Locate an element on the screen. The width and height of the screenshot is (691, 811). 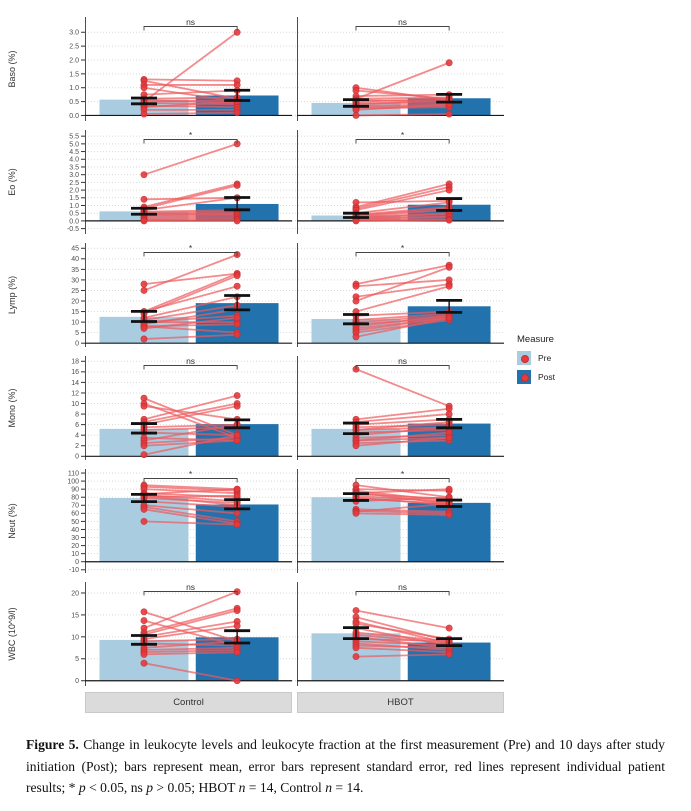
y-tick-label: 0.5 is located at coordinates (74, 214).